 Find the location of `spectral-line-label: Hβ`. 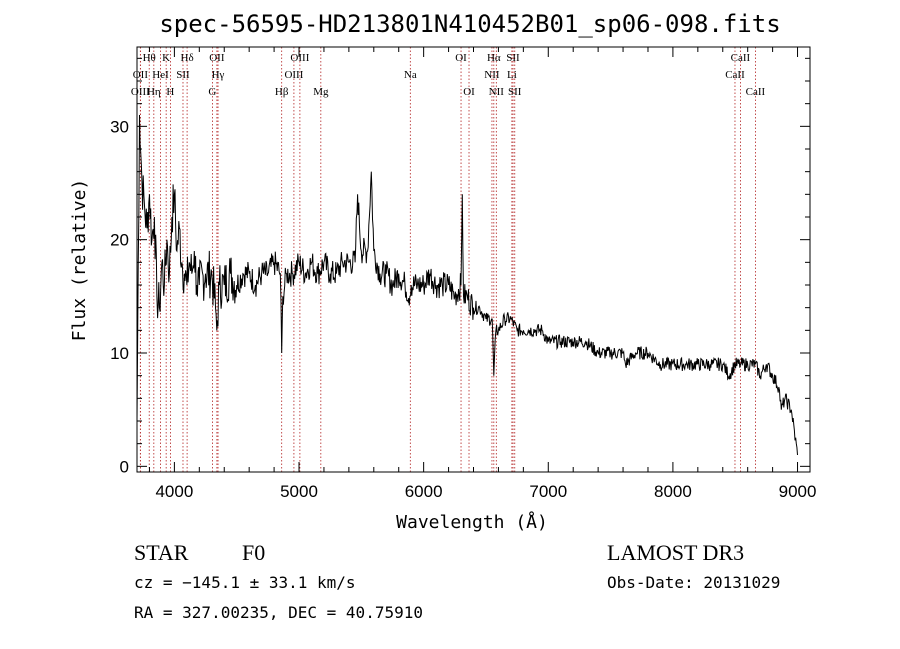

spectral-line-label: Hβ is located at coordinates (282, 92).